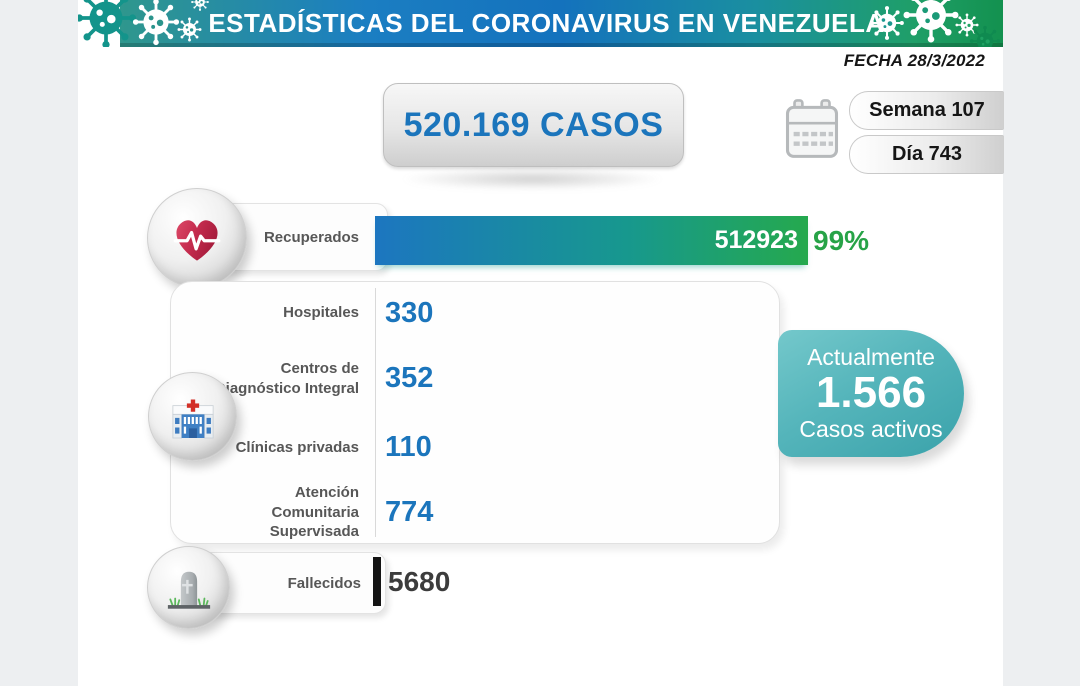  What do you see at coordinates (475, 512) in the screenshot?
I see `facility-row-acs: Atención Comunitaria Supervisada 774` at bounding box center [475, 512].